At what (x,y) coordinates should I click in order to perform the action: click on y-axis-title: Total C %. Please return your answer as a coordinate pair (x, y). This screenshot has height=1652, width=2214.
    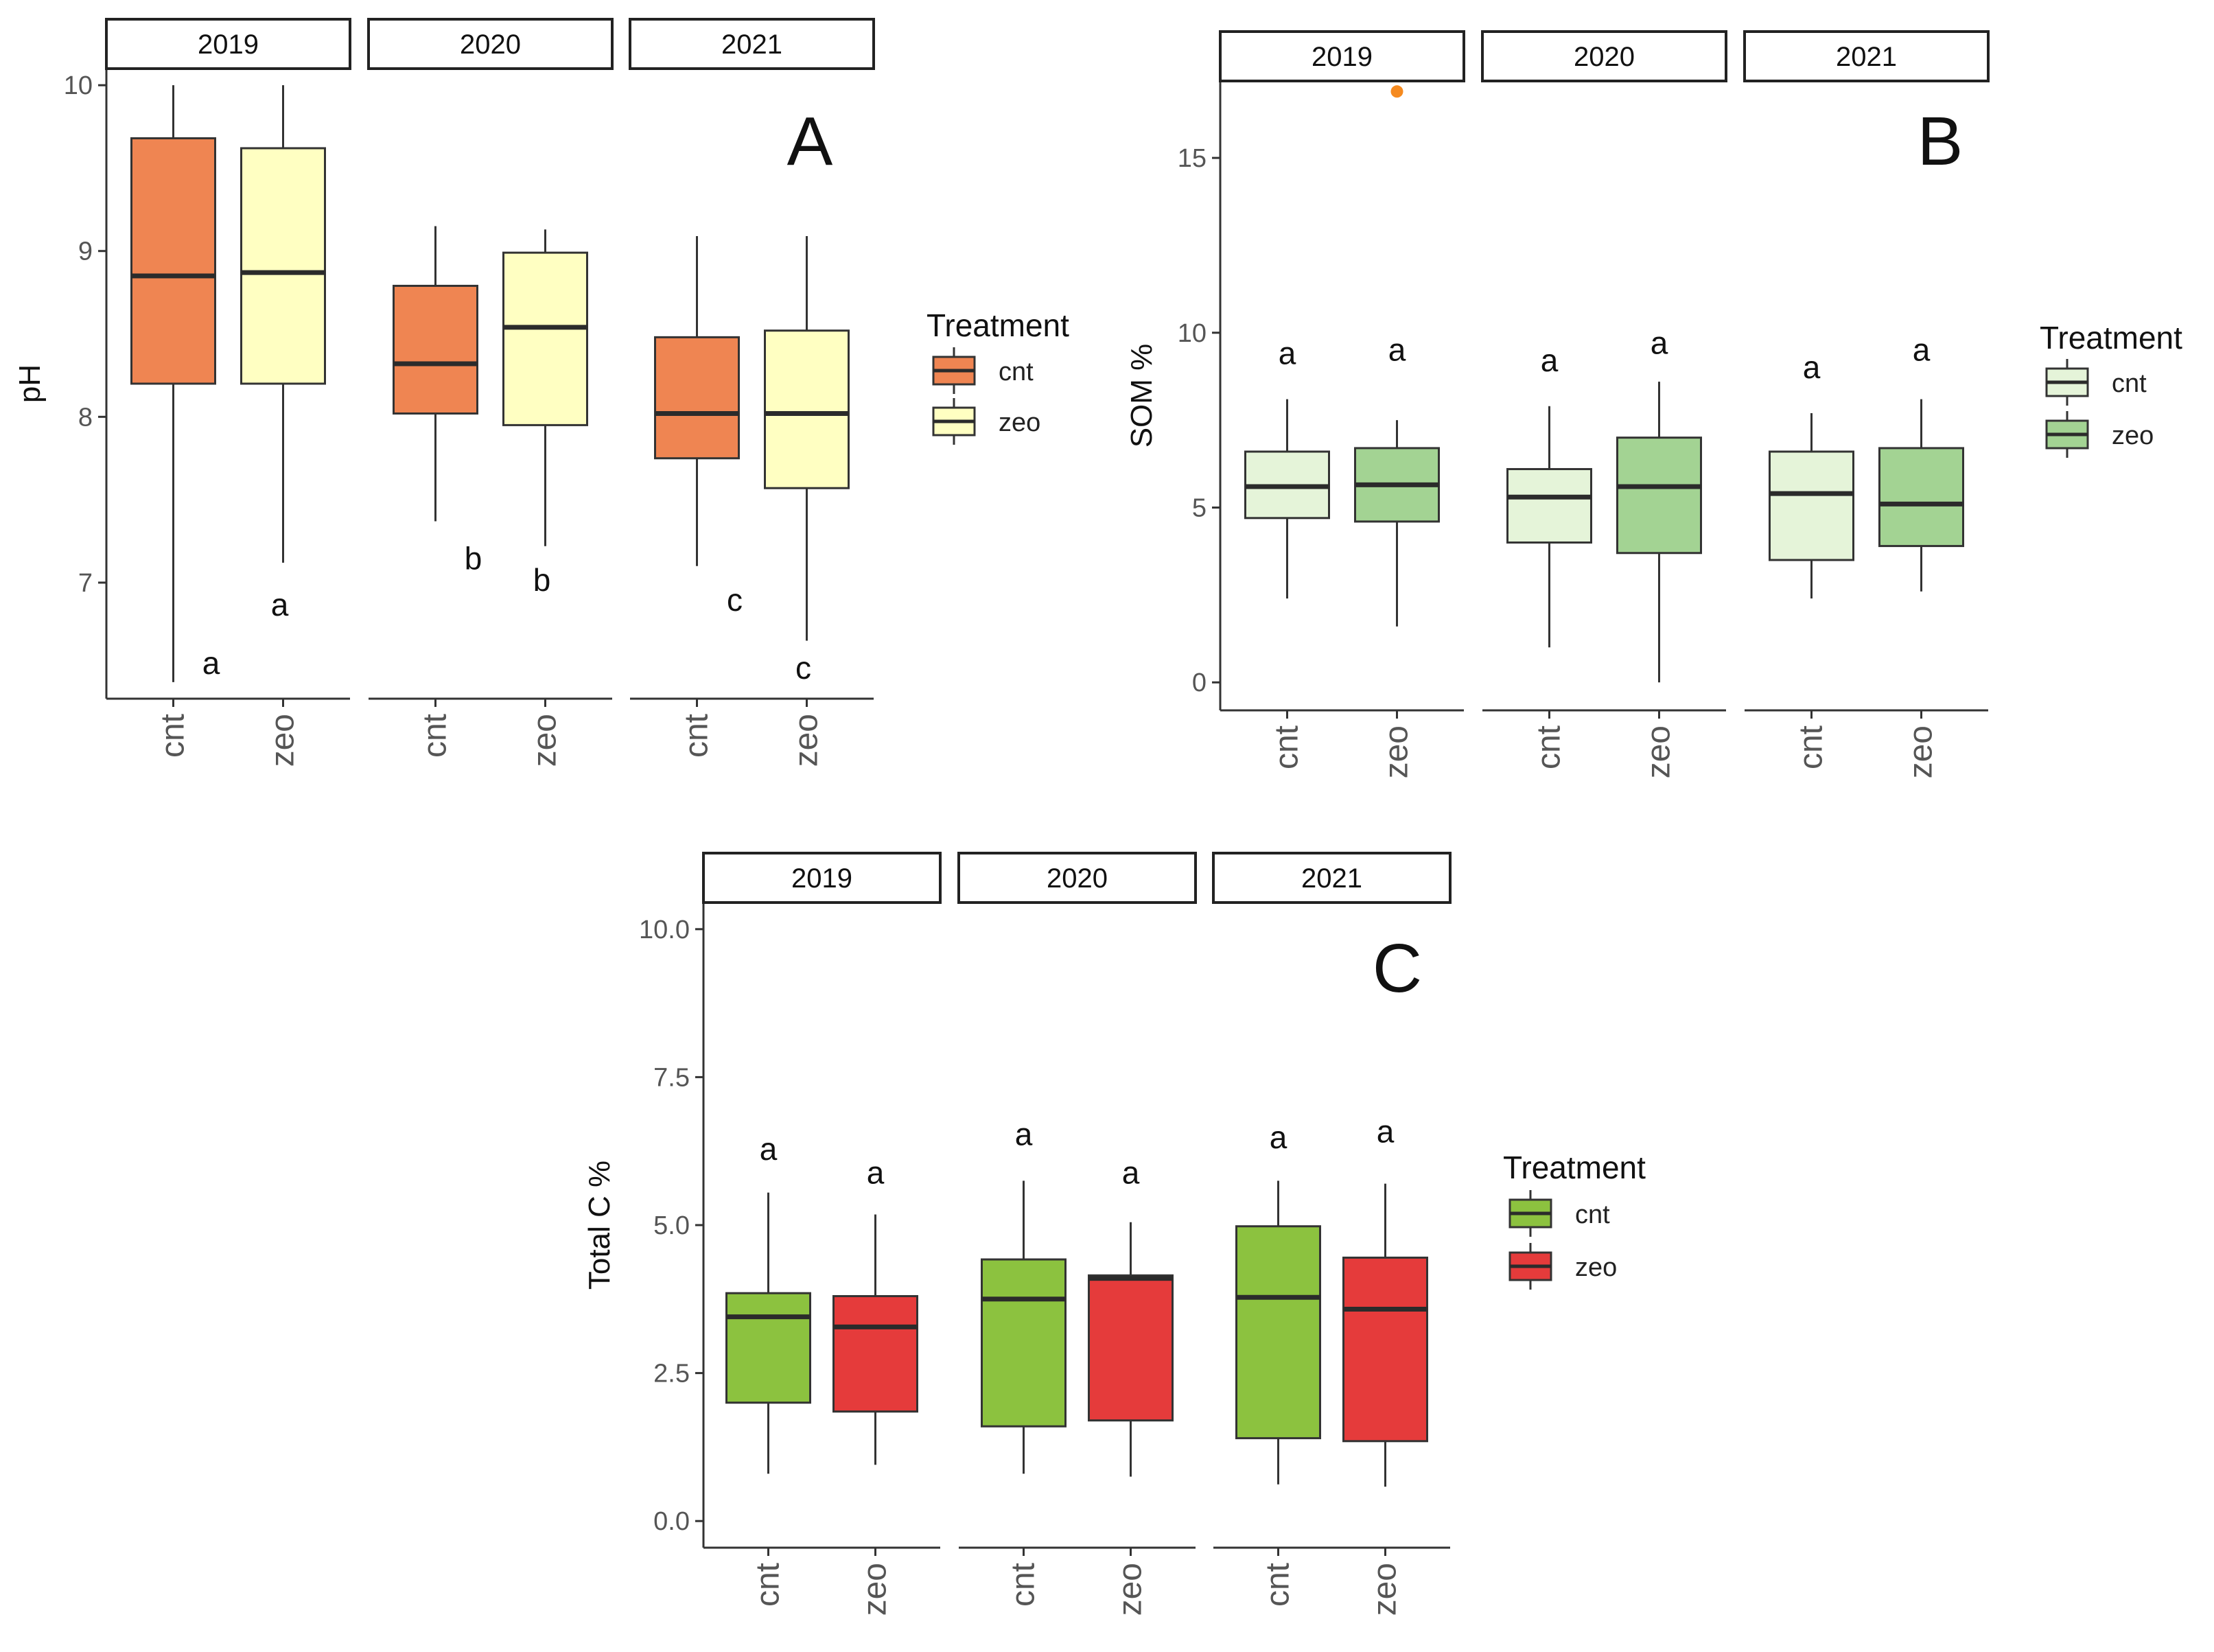
    Looking at the image, I should click on (599, 1225).